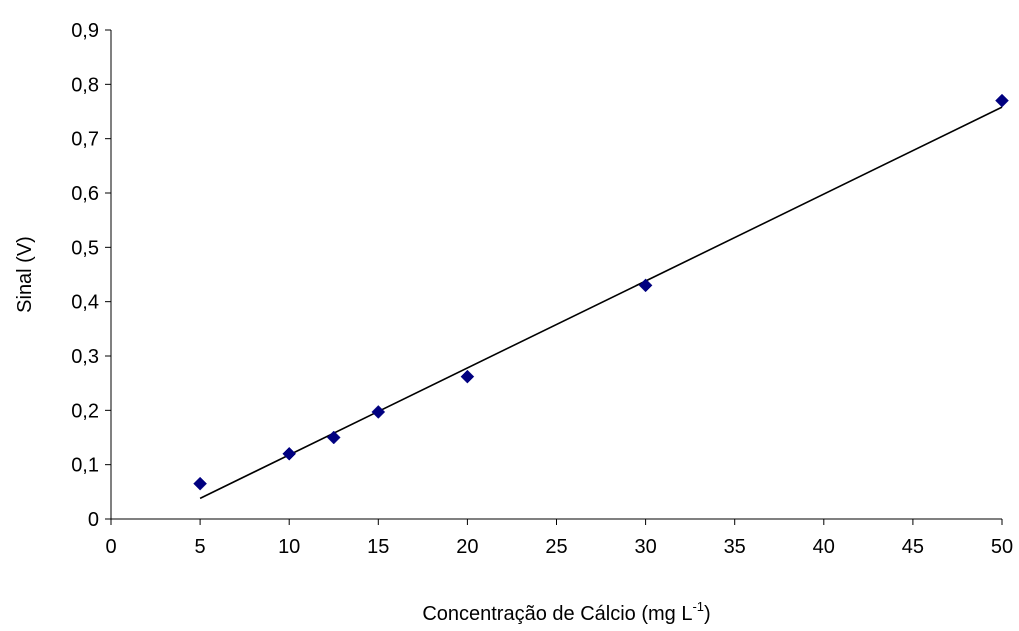 The image size is (1019, 631). Describe the element at coordinates (735, 547) in the screenshot. I see `x-tick-label: 35` at that location.